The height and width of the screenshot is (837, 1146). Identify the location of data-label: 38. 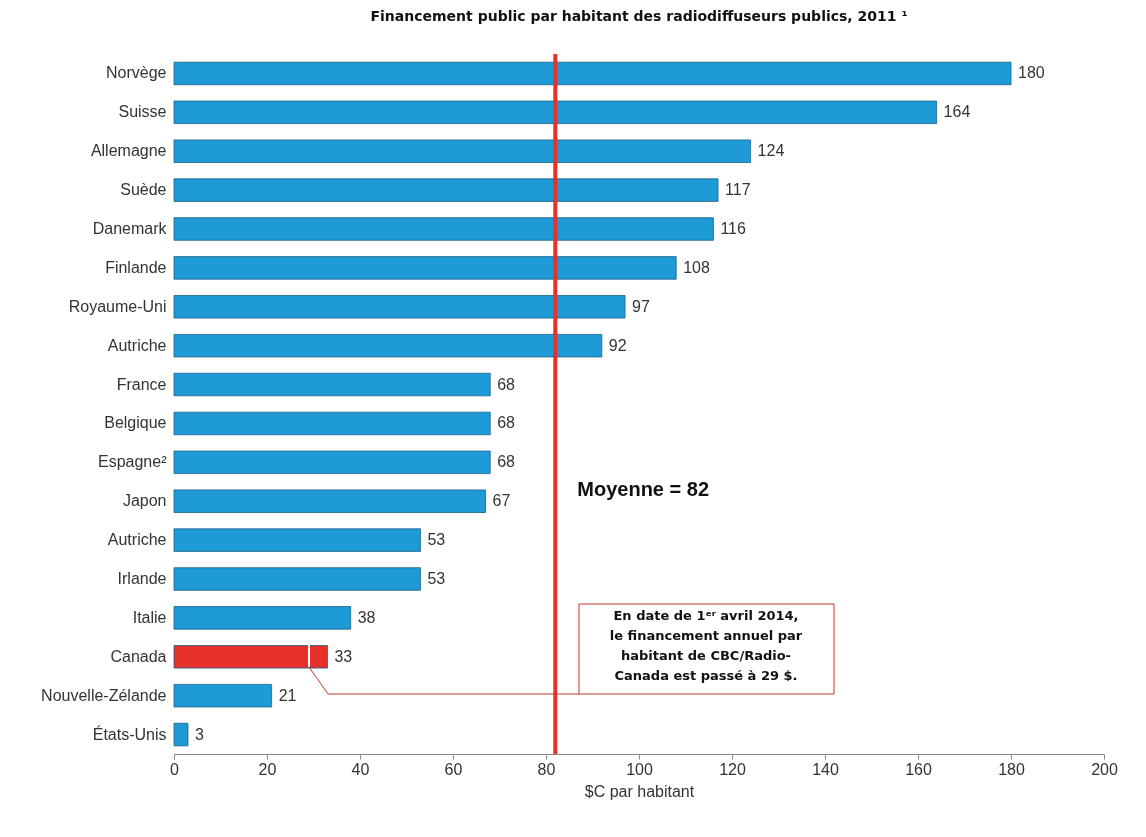
(366, 617).